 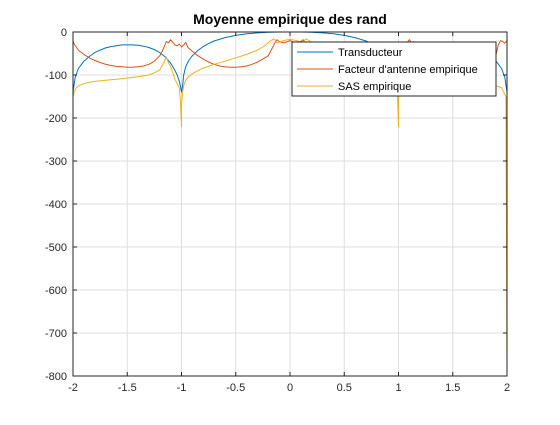 What do you see at coordinates (127, 388) in the screenshot?
I see `x-tick-label: -1.5` at bounding box center [127, 388].